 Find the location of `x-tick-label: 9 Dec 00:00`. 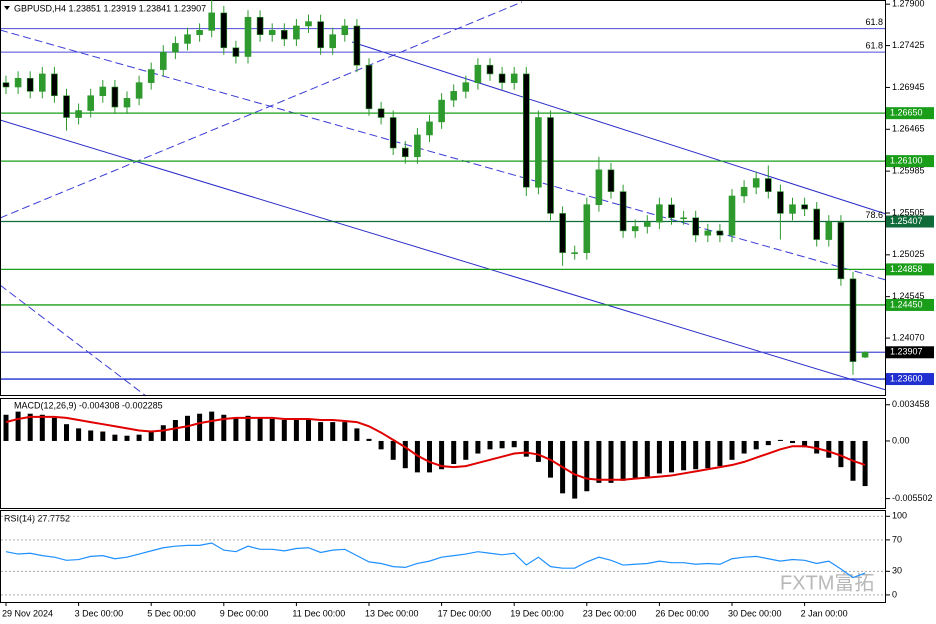

x-tick-label: 9 Dec 00:00 is located at coordinates (244, 613).